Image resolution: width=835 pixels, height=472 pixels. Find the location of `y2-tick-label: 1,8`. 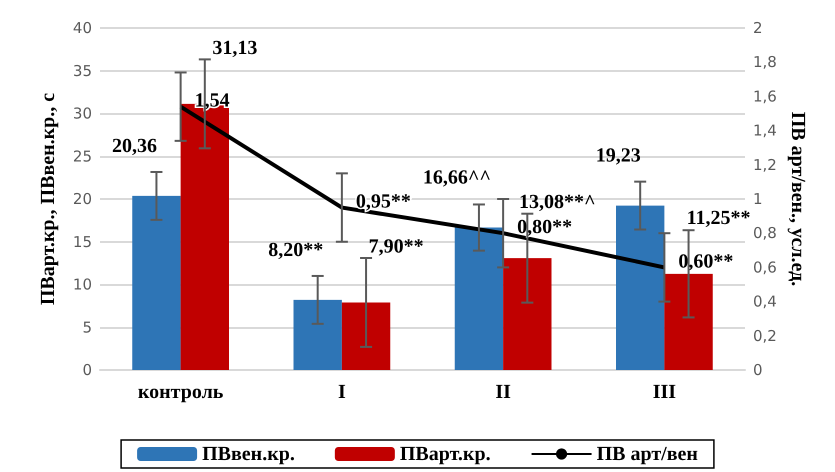

y2-tick-label: 1,8 is located at coordinates (765, 62).